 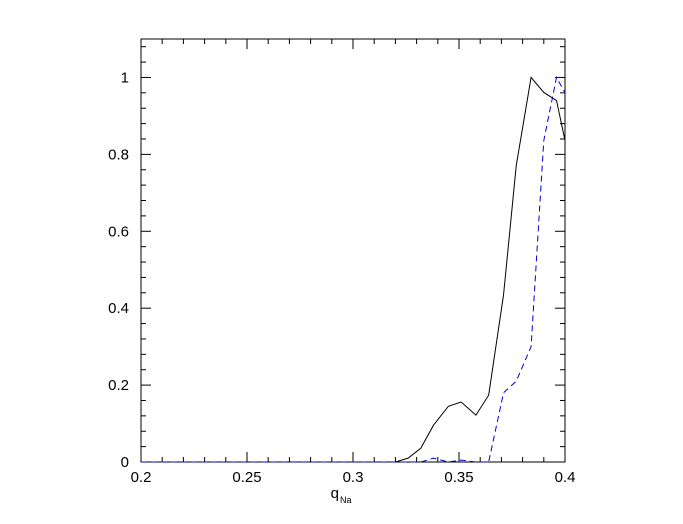 I want to click on y-tick-label: 0, so click(x=125, y=462).